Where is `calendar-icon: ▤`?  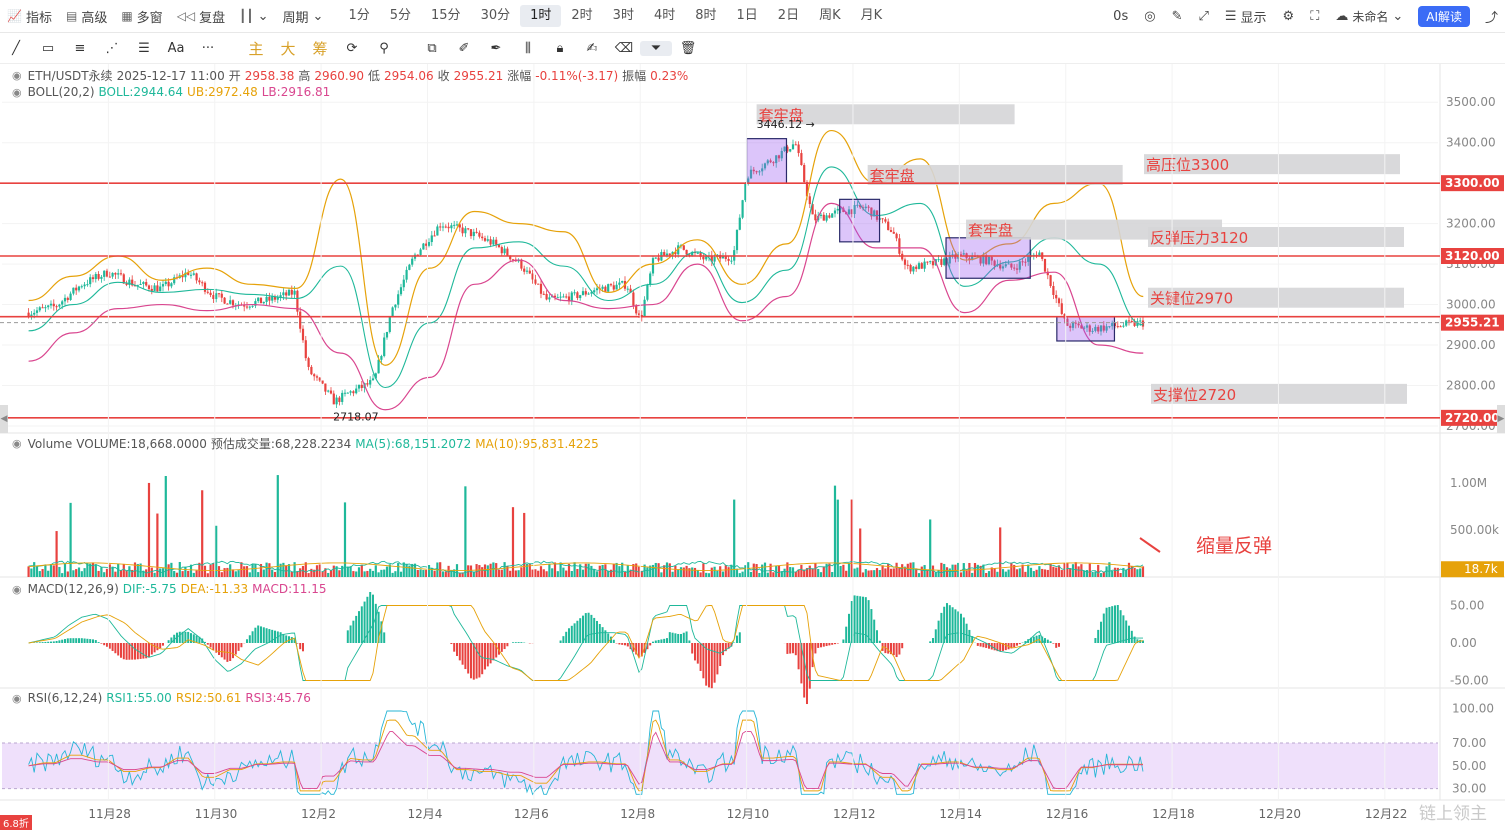 calendar-icon: ▤ is located at coordinates (71, 16).